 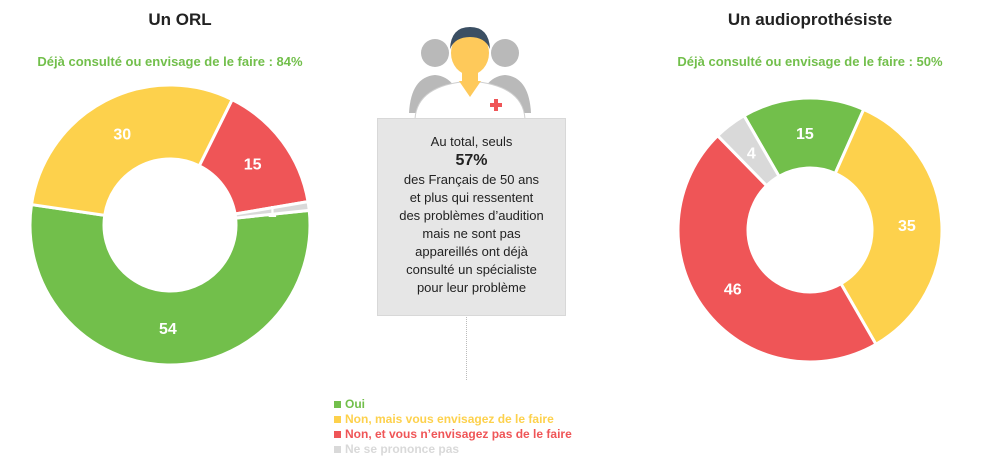 What do you see at coordinates (471, 233) in the screenshot?
I see `note-line: mais ne sont pas` at bounding box center [471, 233].